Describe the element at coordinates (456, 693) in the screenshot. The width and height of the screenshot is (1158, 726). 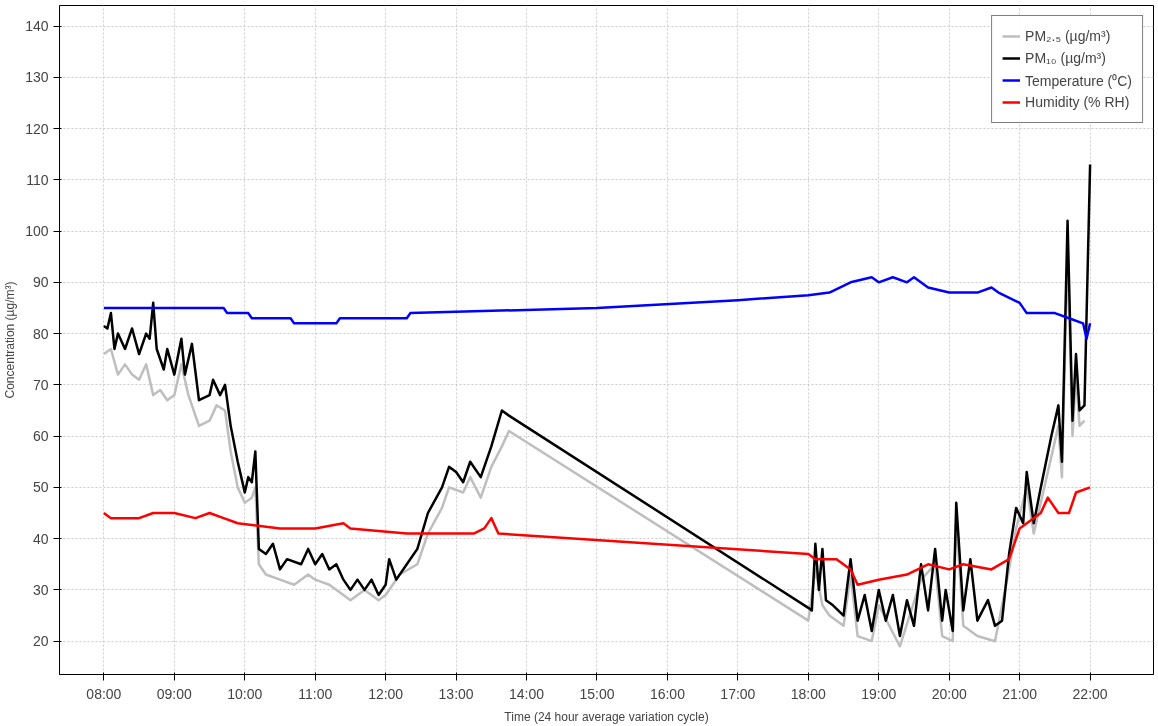
I see `x-tick-label: 13:00` at that location.